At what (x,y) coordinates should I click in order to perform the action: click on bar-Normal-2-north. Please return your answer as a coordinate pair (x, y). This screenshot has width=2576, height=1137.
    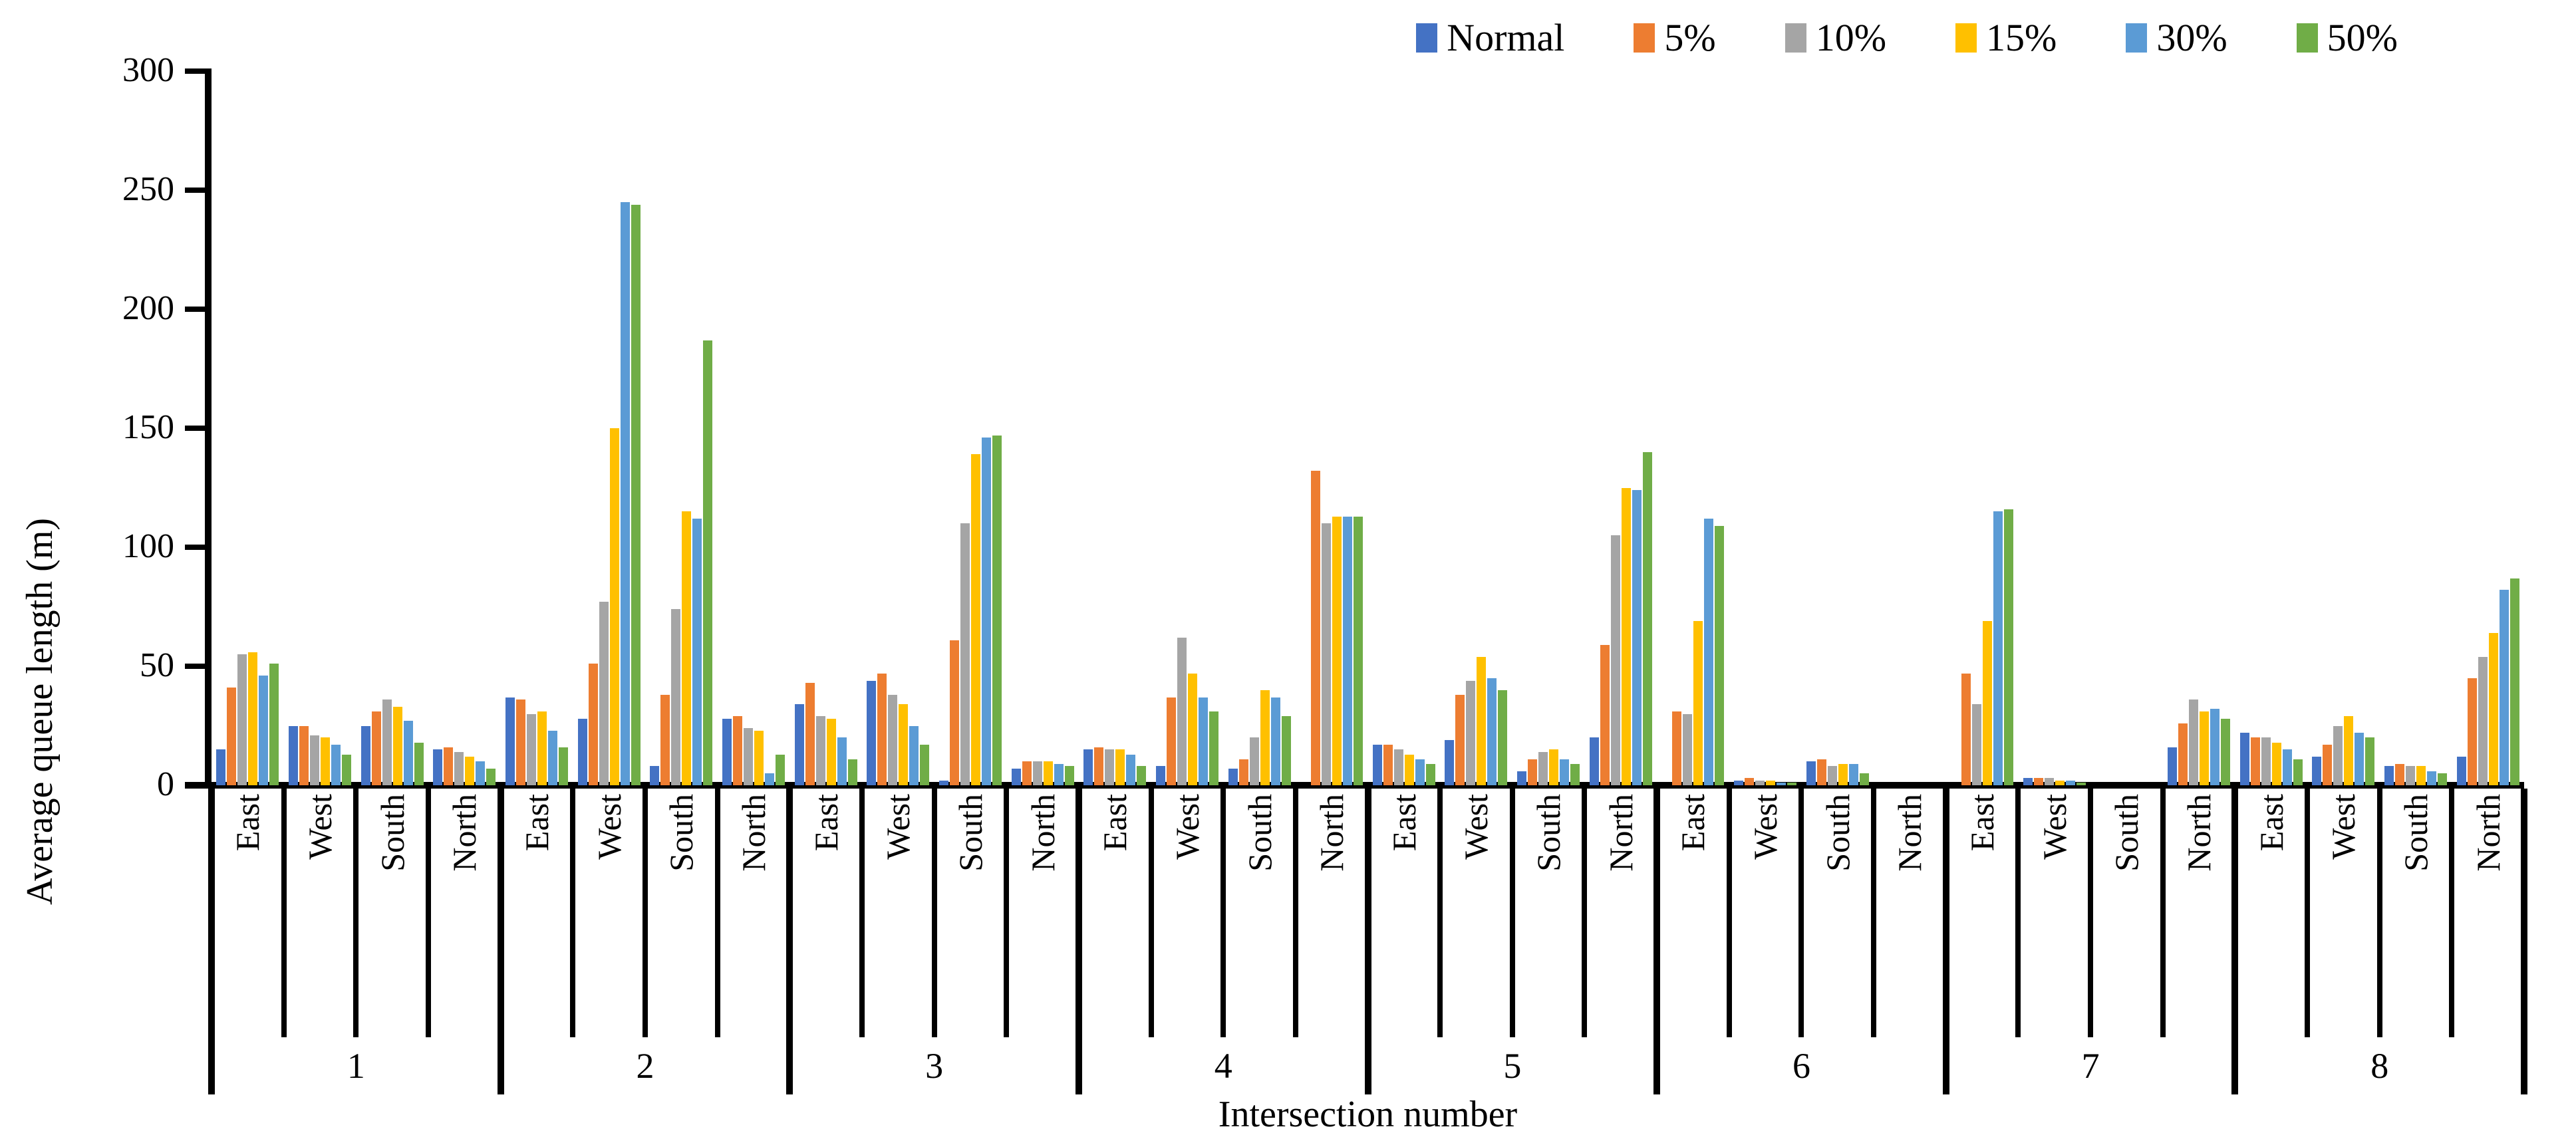
    Looking at the image, I should click on (727, 751).